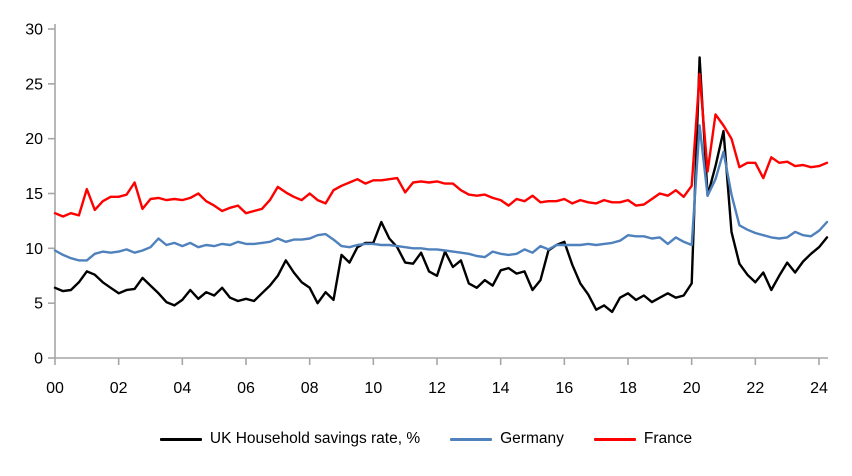 Image resolution: width=852 pixels, height=476 pixels. I want to click on x-tick-label: 06, so click(246, 388).